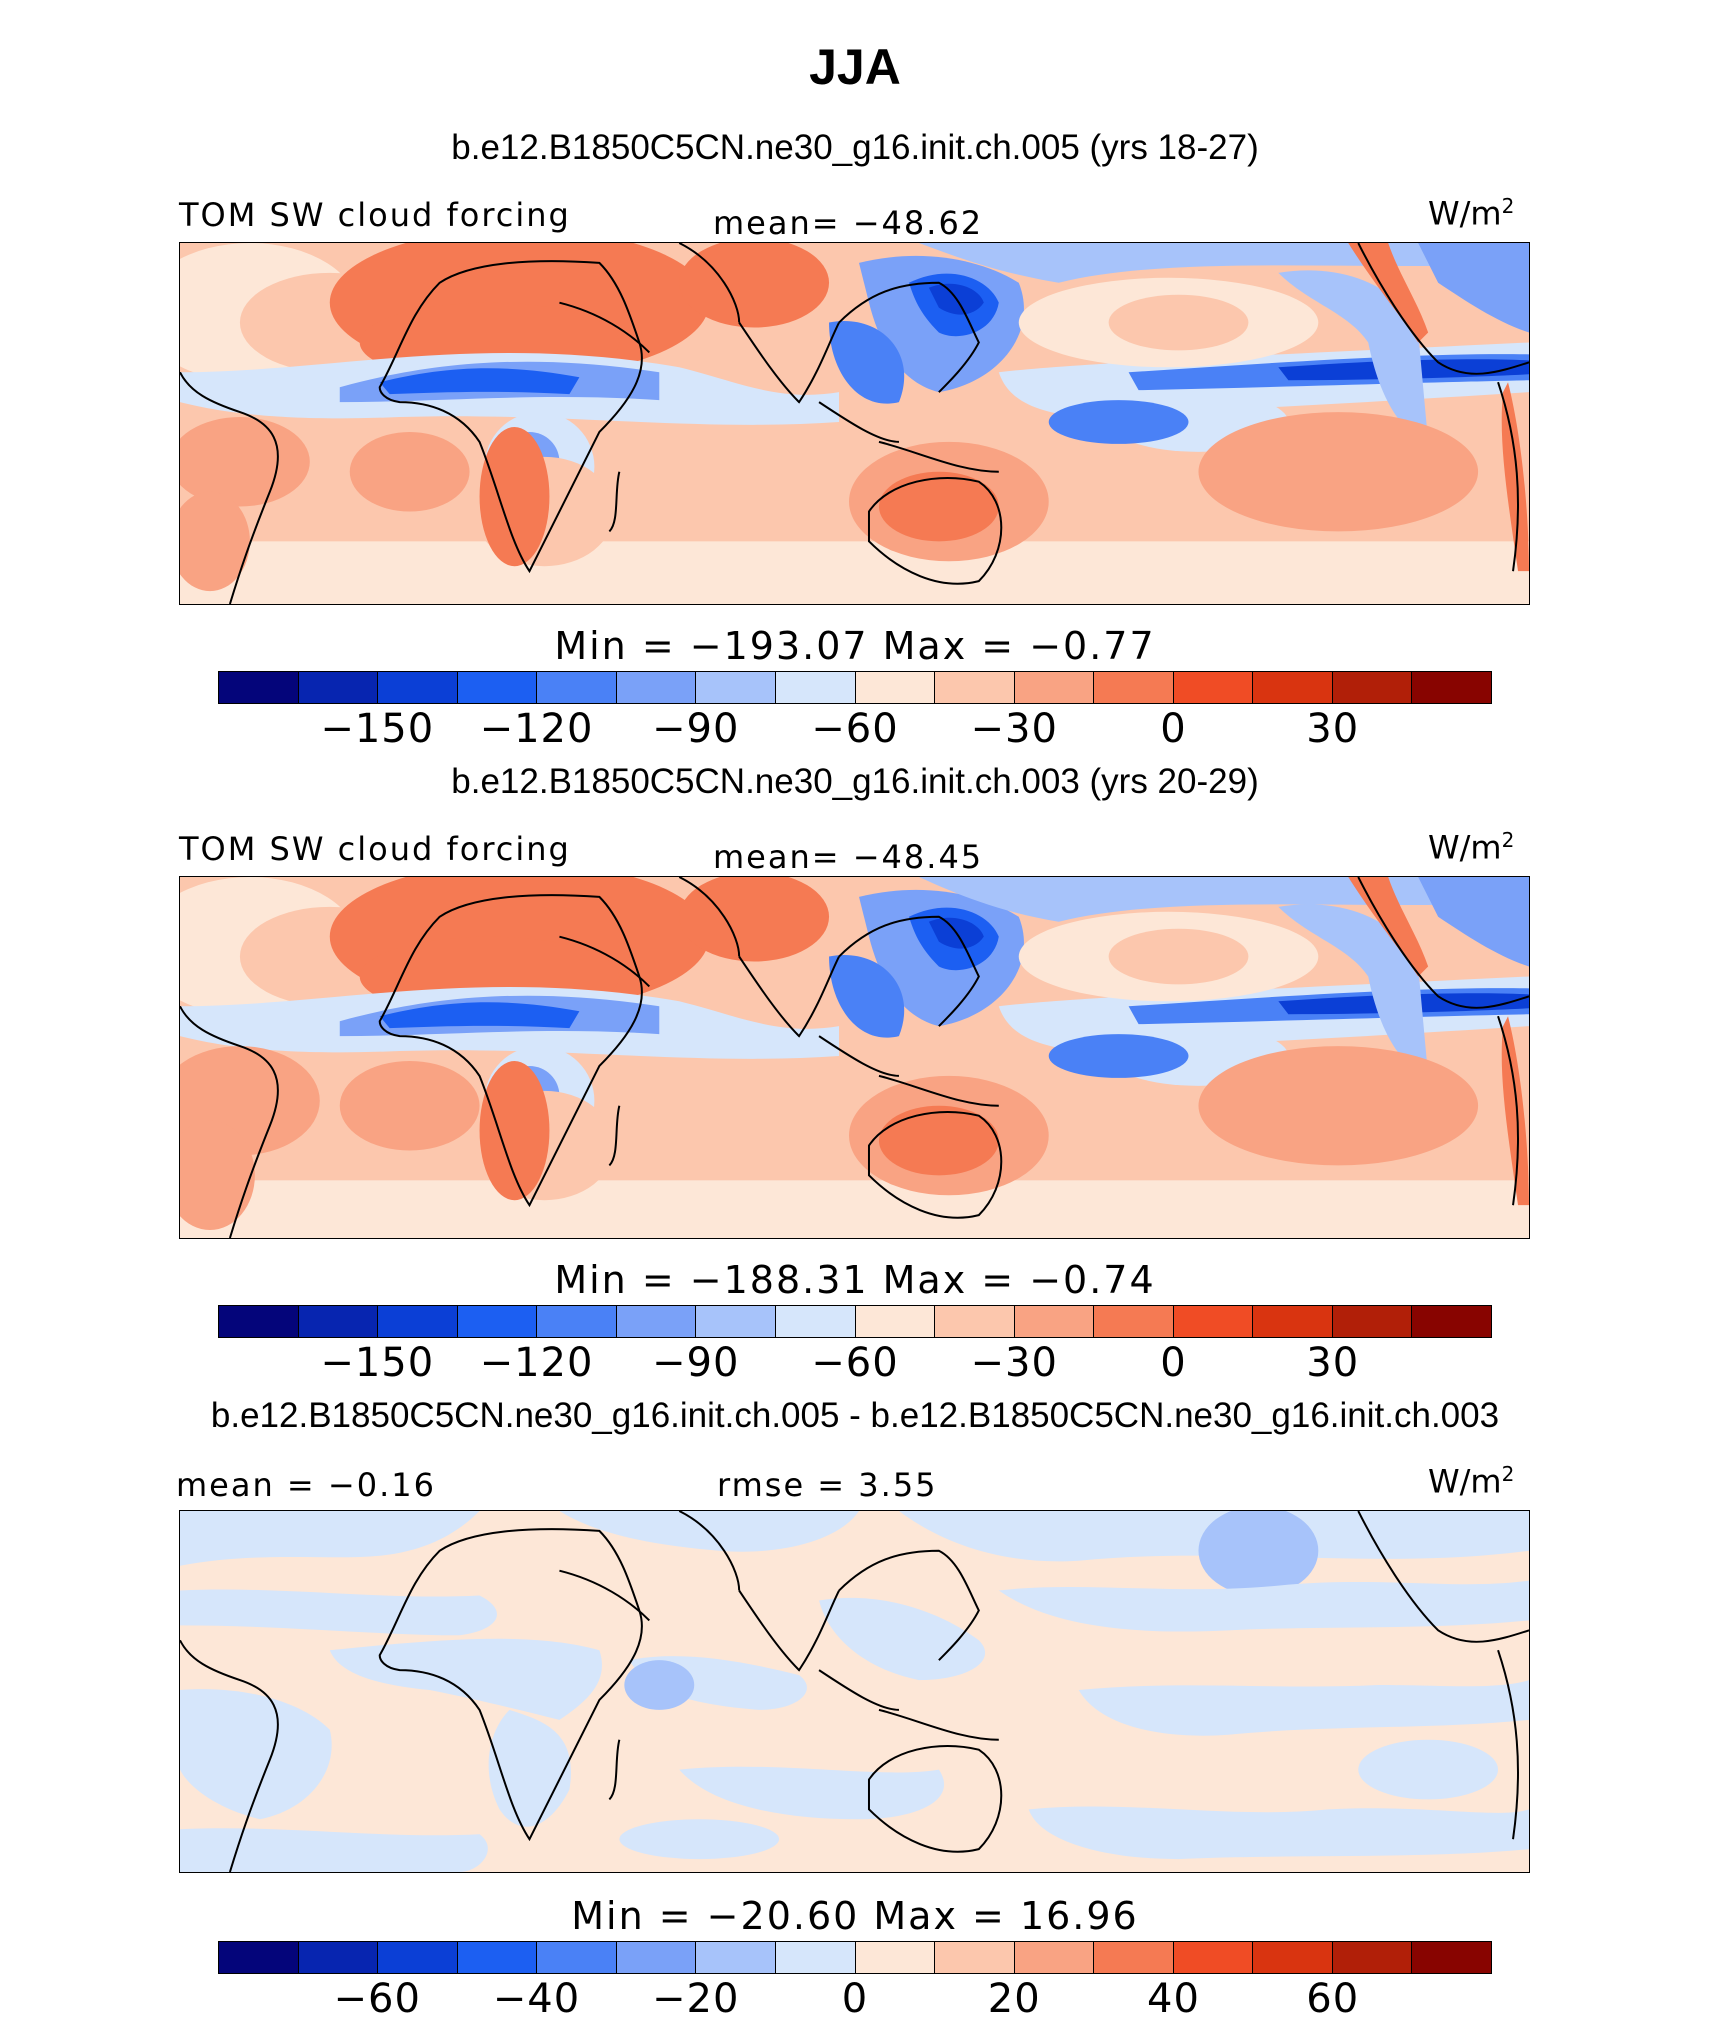 This screenshot has width=1710, height=2036. What do you see at coordinates (375, 215) in the screenshot?
I see `variable-label-1: TOM SW cloud forcing` at bounding box center [375, 215].